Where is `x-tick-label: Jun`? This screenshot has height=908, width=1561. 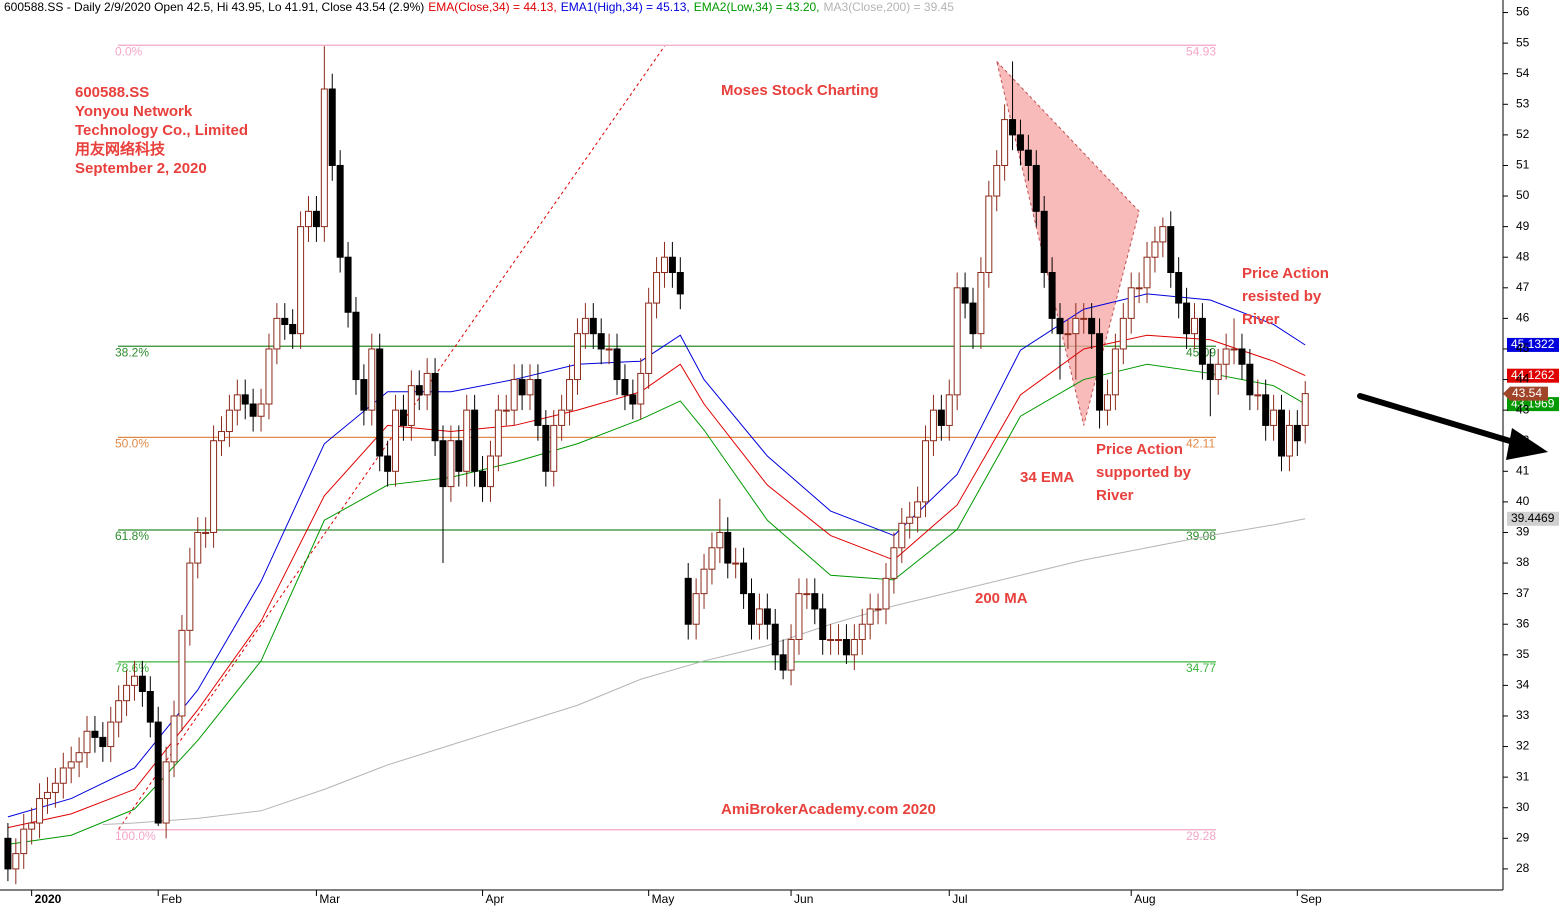 x-tick-label: Jun is located at coordinates (803, 899).